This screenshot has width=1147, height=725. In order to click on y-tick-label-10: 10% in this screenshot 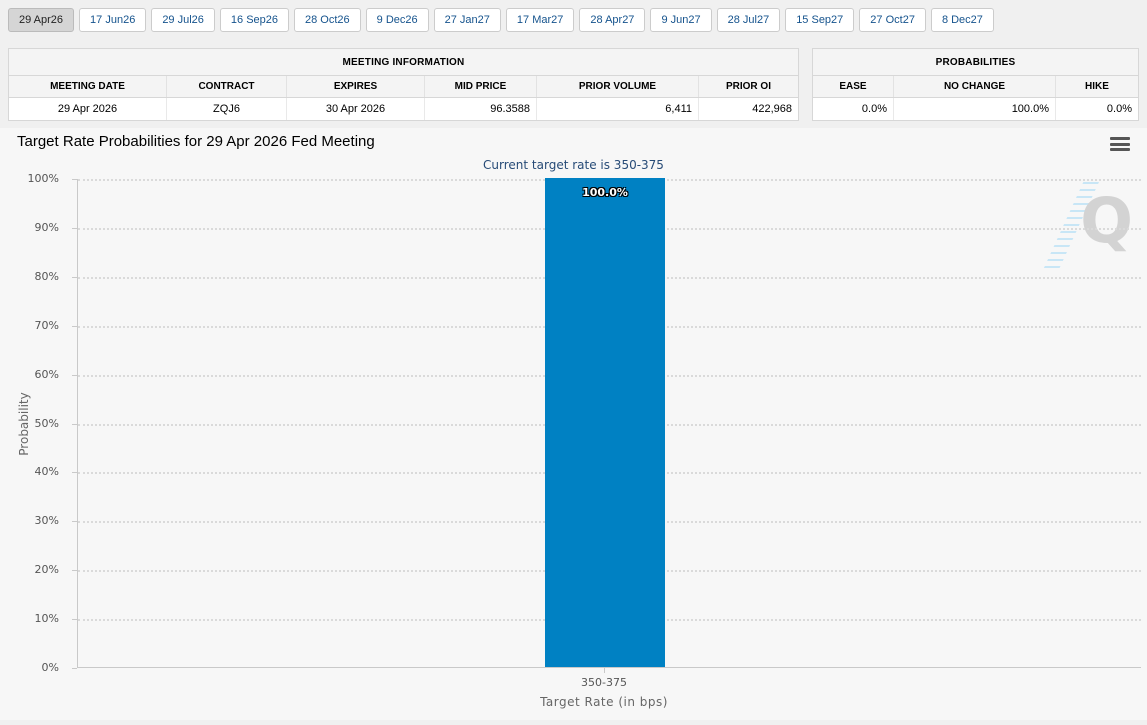, I will do `click(46, 618)`.